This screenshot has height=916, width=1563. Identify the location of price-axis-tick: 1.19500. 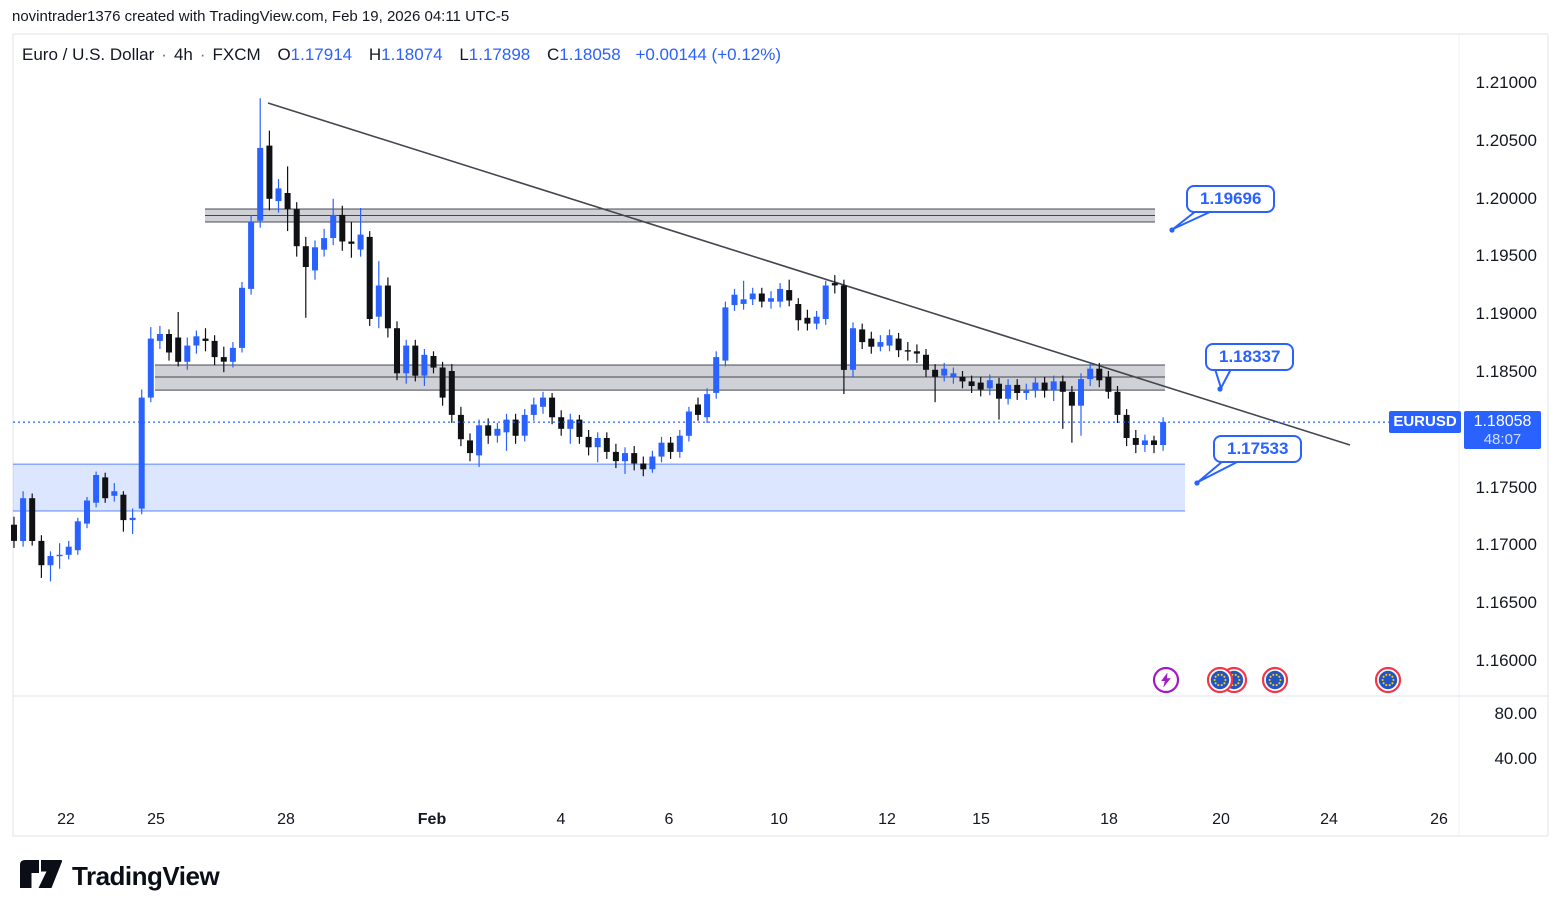
(1506, 255).